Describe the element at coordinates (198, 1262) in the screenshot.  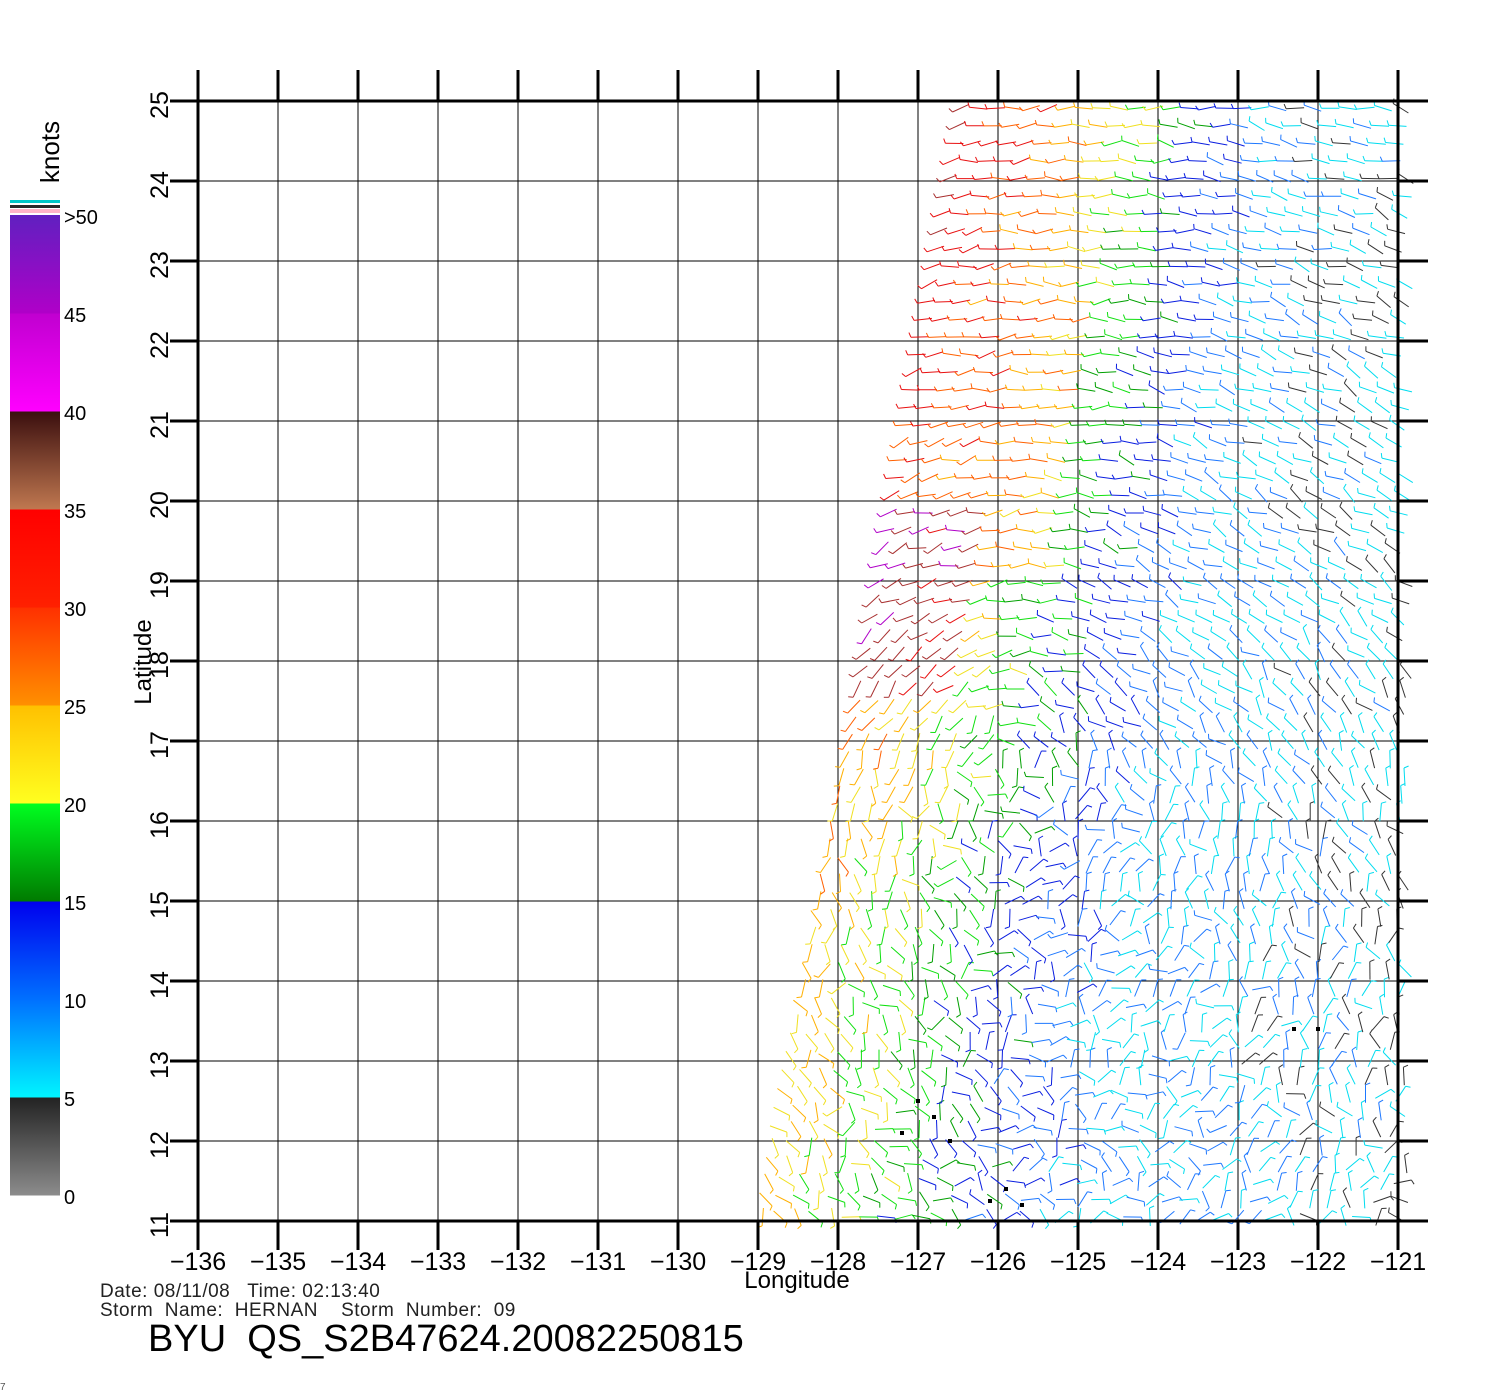
I see `lon-tick-label: −136` at that location.